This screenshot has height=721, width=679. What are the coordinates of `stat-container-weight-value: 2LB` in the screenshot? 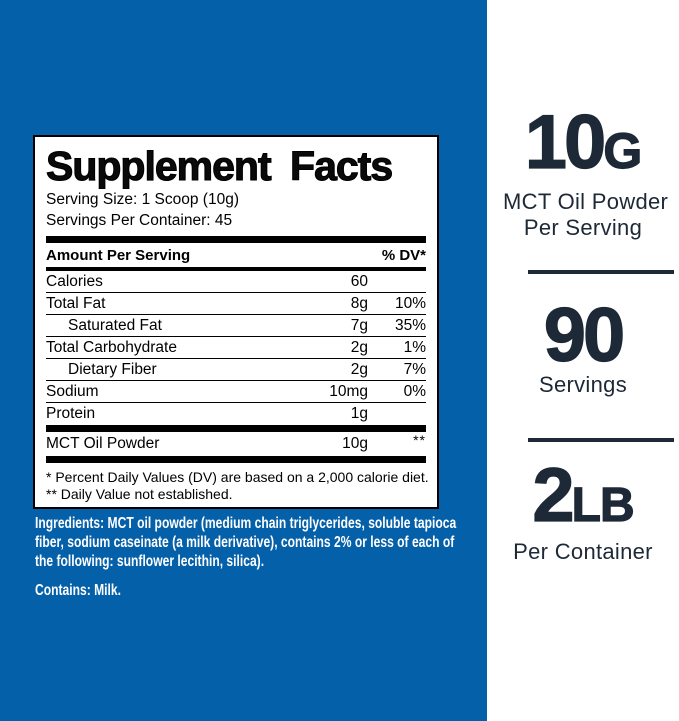 It's located at (583, 500).